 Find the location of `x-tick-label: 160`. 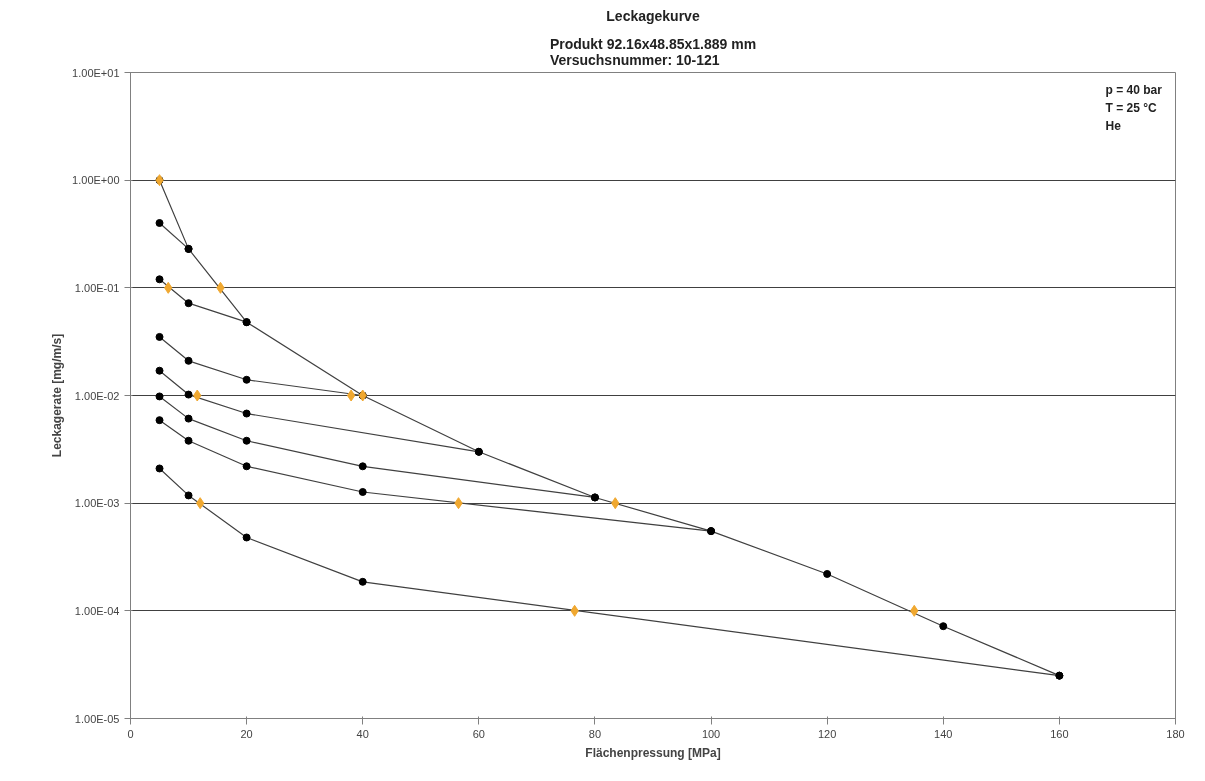

x-tick-label: 160 is located at coordinates (1059, 733).